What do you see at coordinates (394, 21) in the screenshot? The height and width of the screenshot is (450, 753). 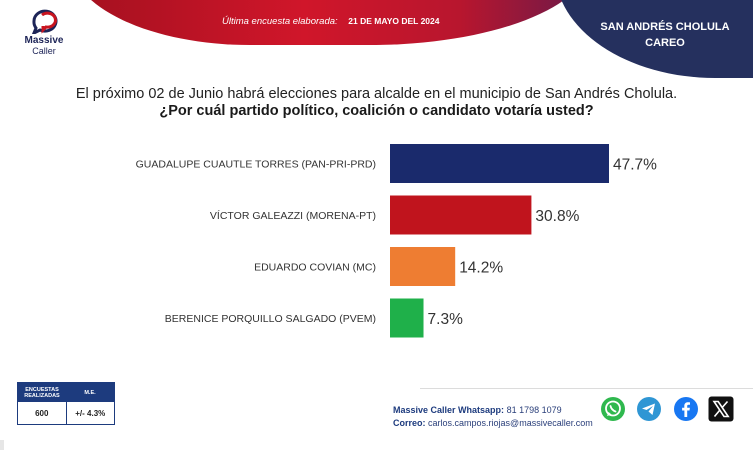 I see `survey-date-value: 21 DE MAYO DEL 2024` at bounding box center [394, 21].